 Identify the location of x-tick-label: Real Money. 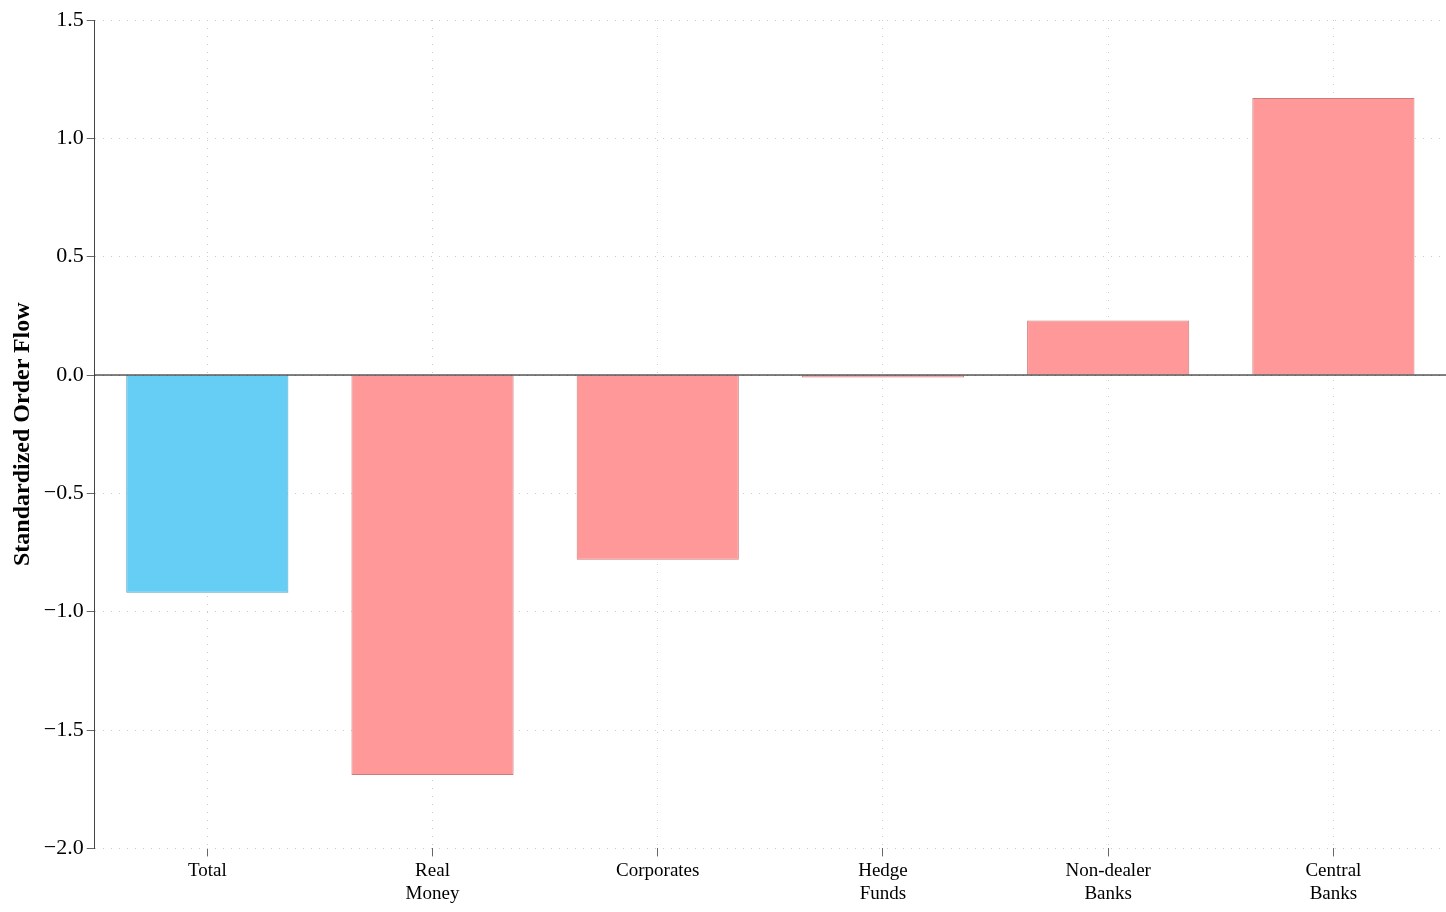
(432, 880).